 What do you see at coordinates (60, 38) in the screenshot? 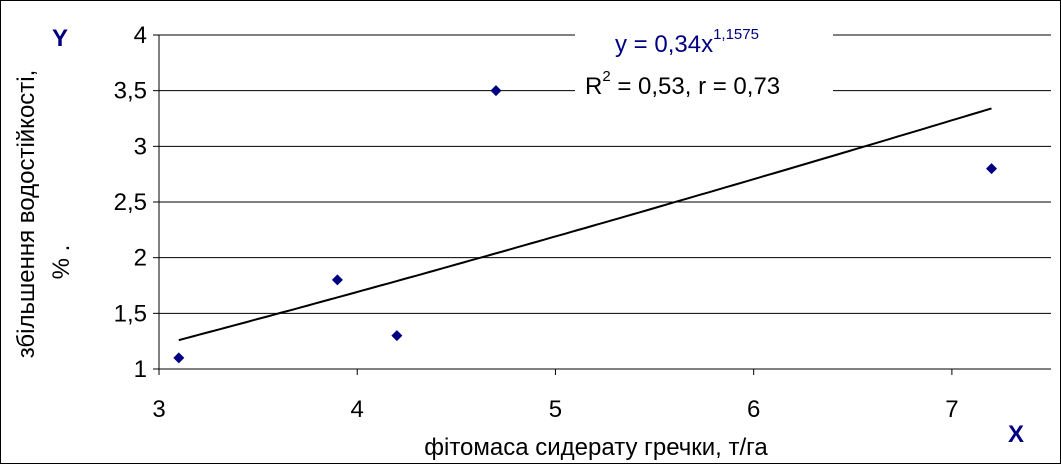
I see `y-axis-letter: Y` at bounding box center [60, 38].